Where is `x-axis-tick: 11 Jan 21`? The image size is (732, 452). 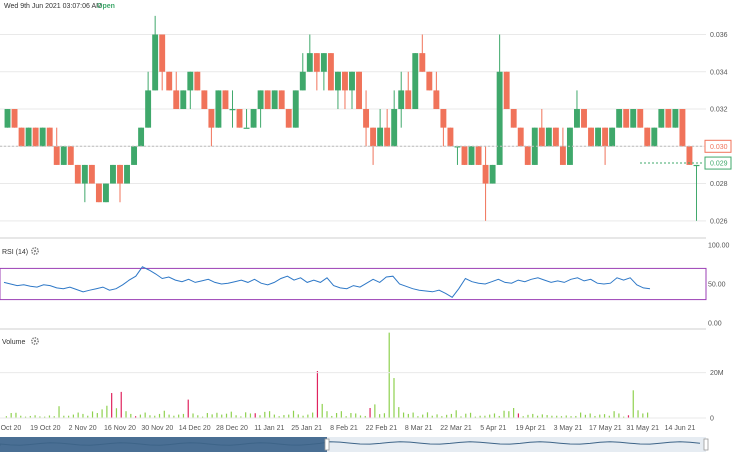 x-axis-tick: 11 Jan 21 is located at coordinates (269, 428).